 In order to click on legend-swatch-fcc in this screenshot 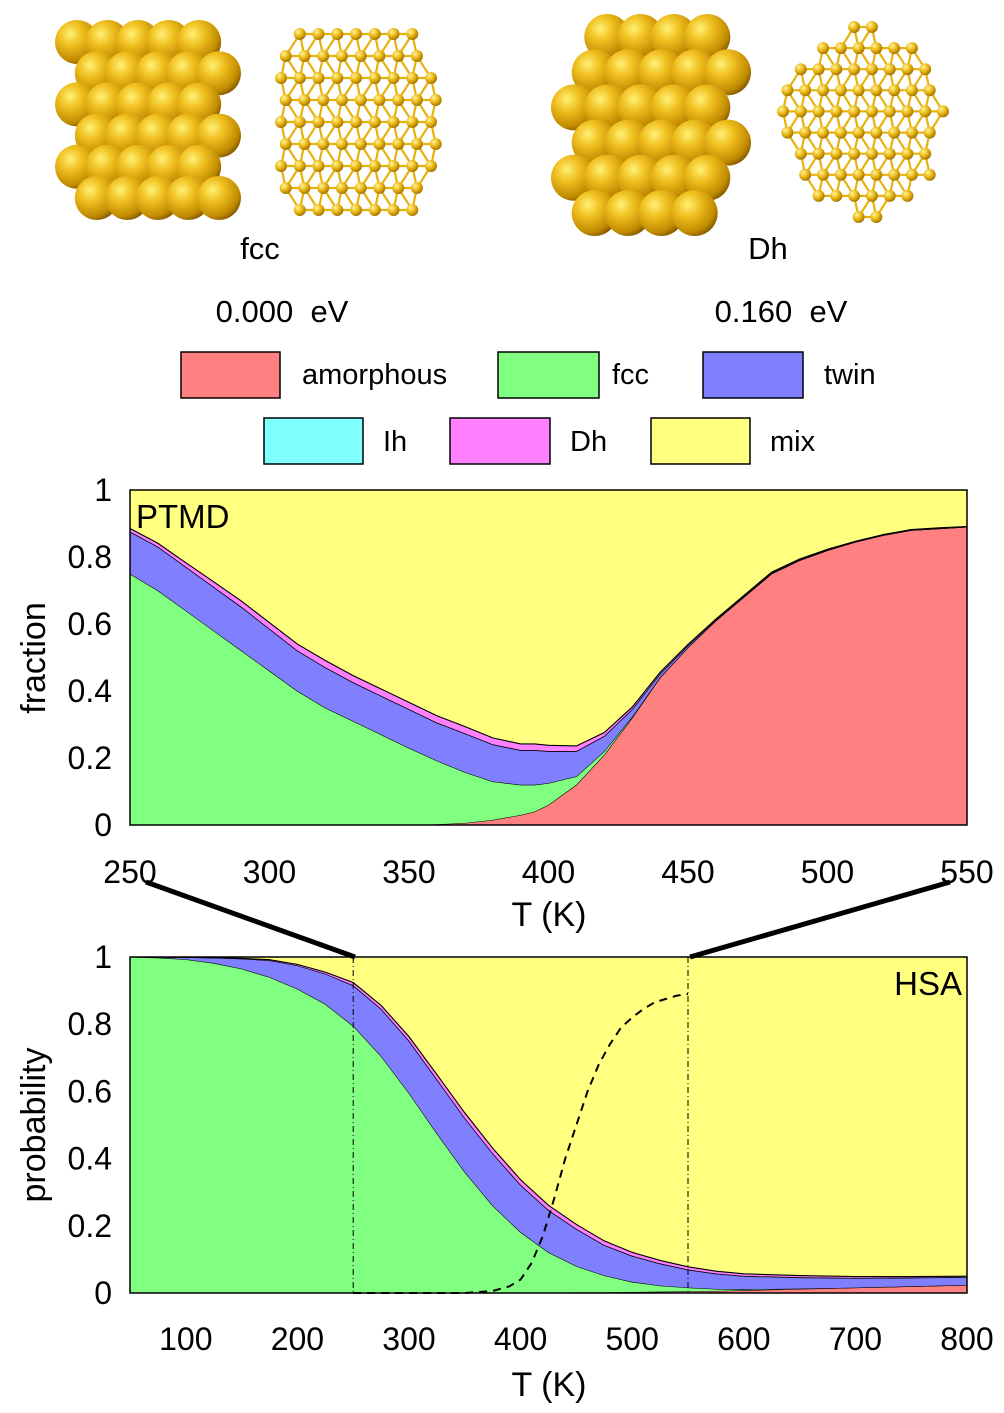, I will do `click(548, 375)`.